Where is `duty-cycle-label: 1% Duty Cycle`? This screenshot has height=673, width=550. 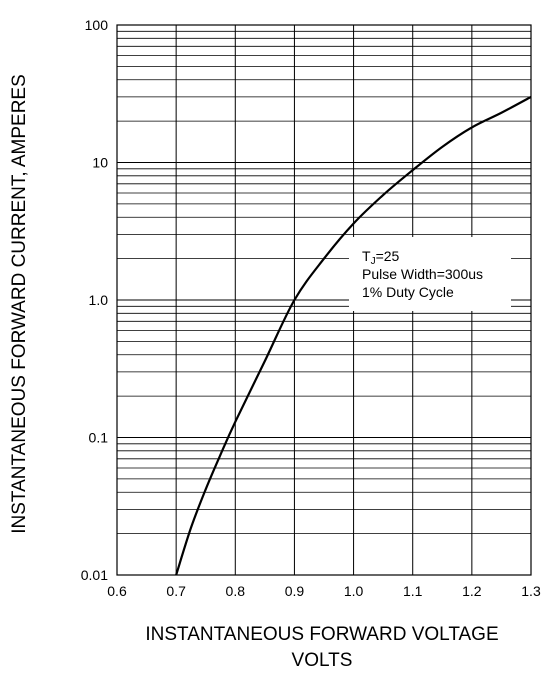
duty-cycle-label: 1% Duty Cycle is located at coordinates (408, 292).